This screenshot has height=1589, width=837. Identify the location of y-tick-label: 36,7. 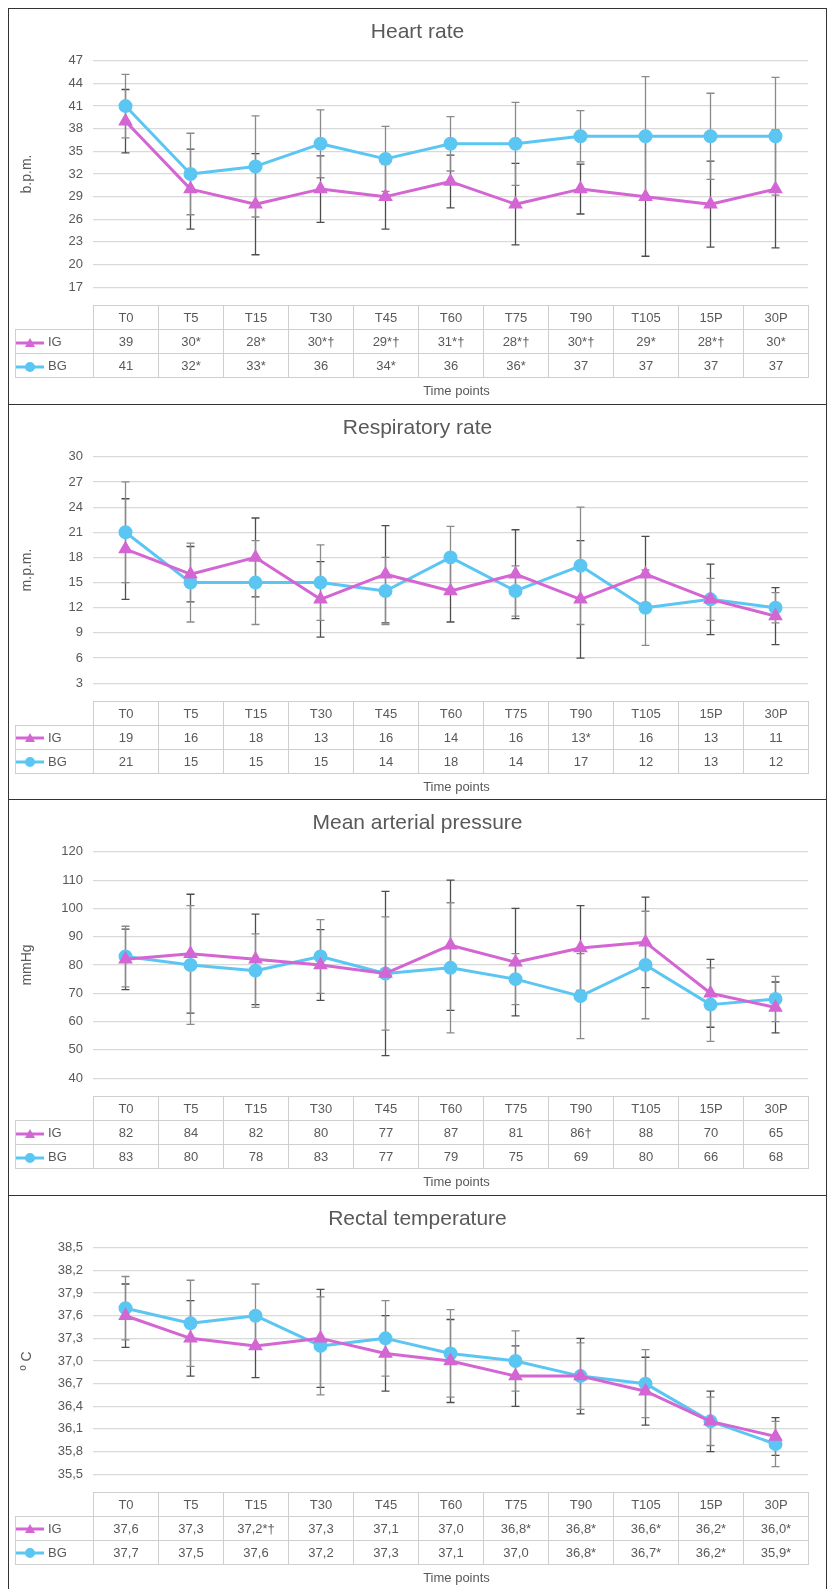
(70, 1382).